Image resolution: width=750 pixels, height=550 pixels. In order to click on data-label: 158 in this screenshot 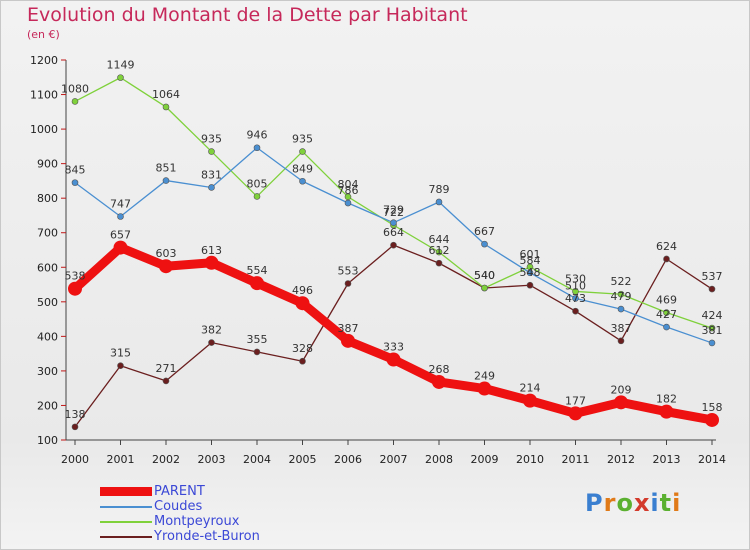, I will do `click(712, 407)`.